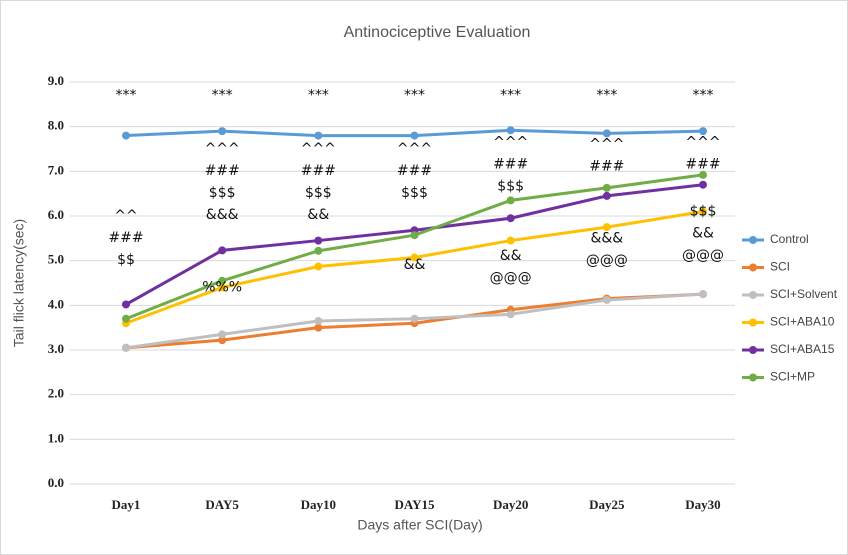 The height and width of the screenshot is (555, 848). Describe the element at coordinates (56, 303) in the screenshot. I see `y-tick-label: 4.0` at that location.